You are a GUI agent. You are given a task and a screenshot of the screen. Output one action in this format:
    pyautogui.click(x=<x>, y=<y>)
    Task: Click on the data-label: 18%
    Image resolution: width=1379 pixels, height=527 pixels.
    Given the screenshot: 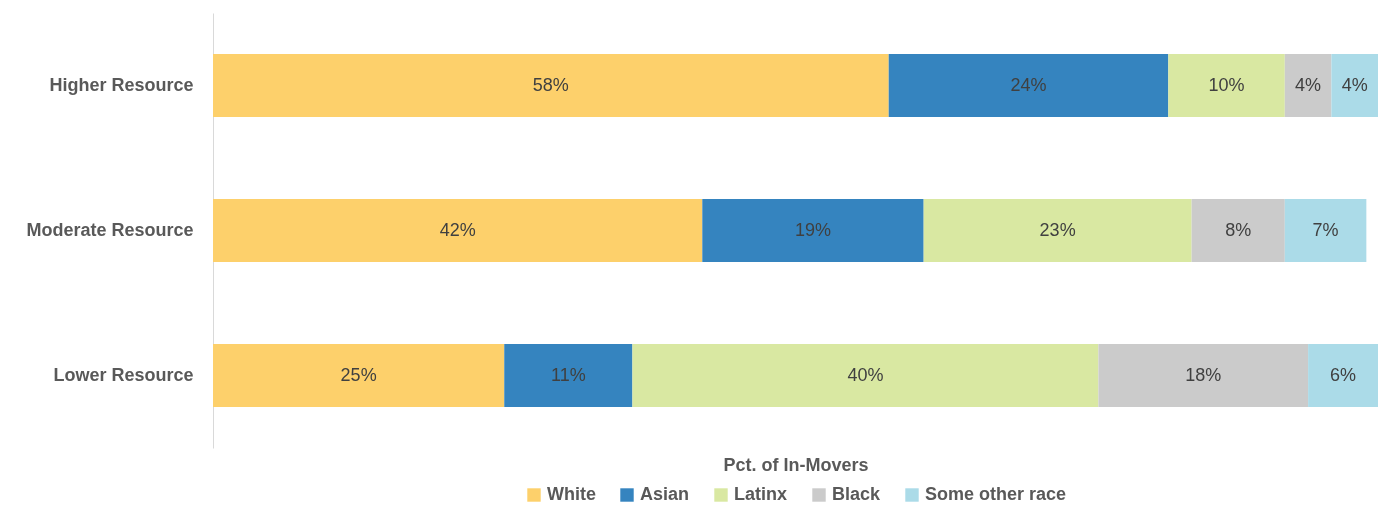 What is the action you would take?
    pyautogui.click(x=1203, y=374)
    